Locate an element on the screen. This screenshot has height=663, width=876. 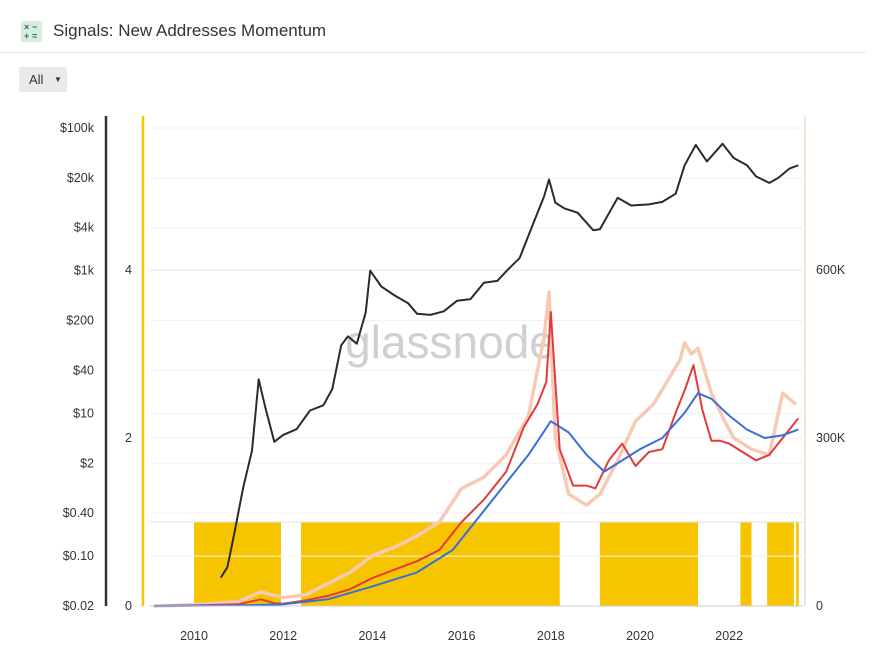
price-tick-label: $40 is located at coordinates (83, 370).